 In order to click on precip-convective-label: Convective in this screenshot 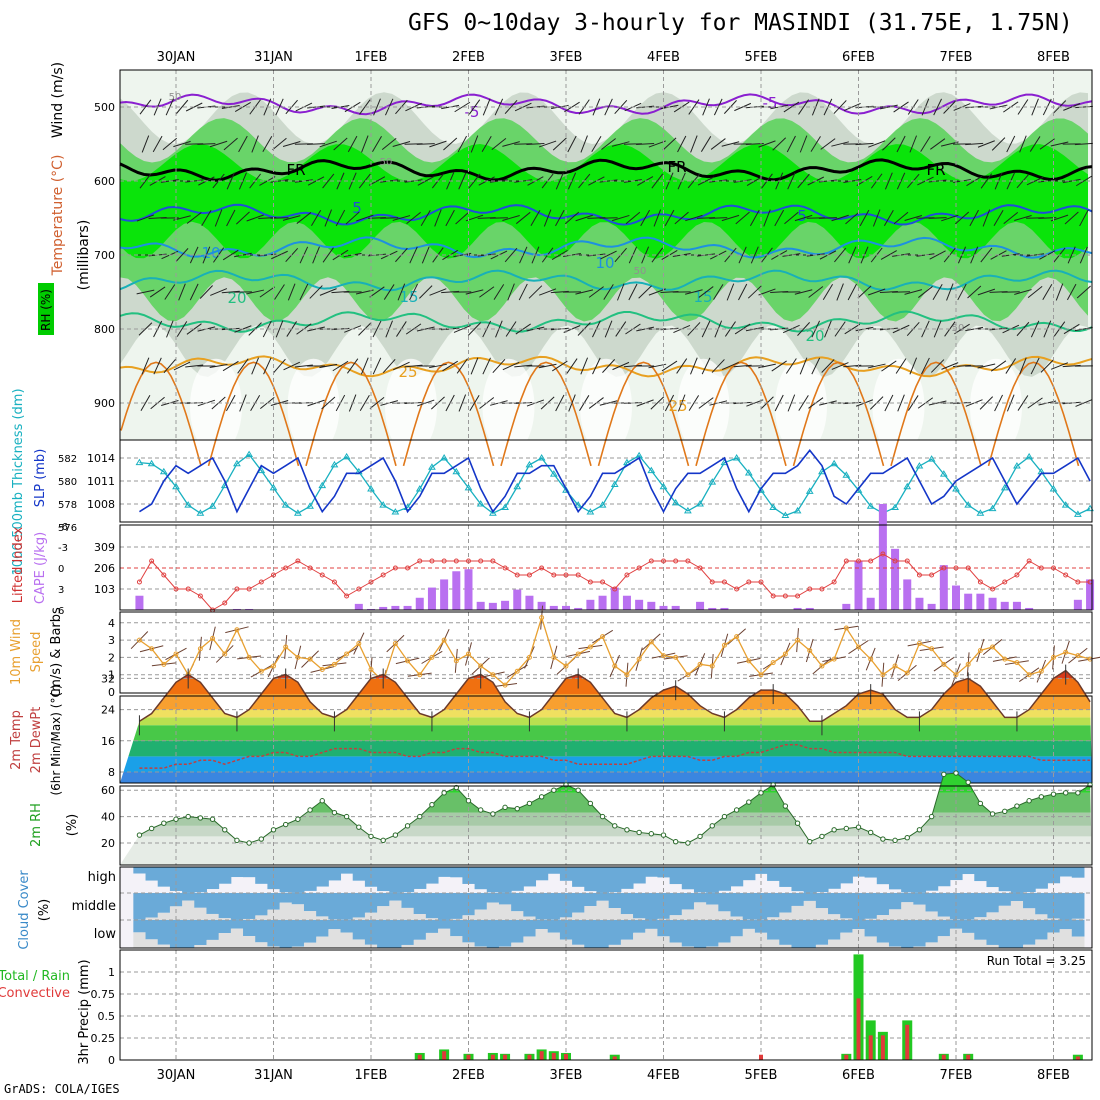, I will do `click(35, 993)`.